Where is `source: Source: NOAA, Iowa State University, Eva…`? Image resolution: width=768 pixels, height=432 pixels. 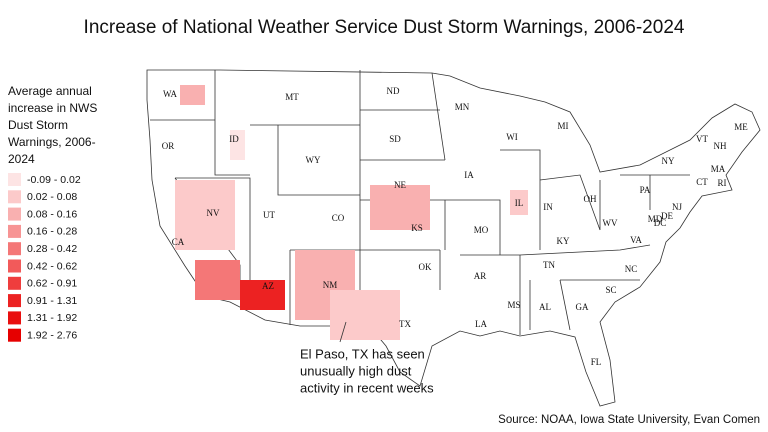
source: Source: NOAA, Iowa State University, Eva… is located at coordinates (629, 420).